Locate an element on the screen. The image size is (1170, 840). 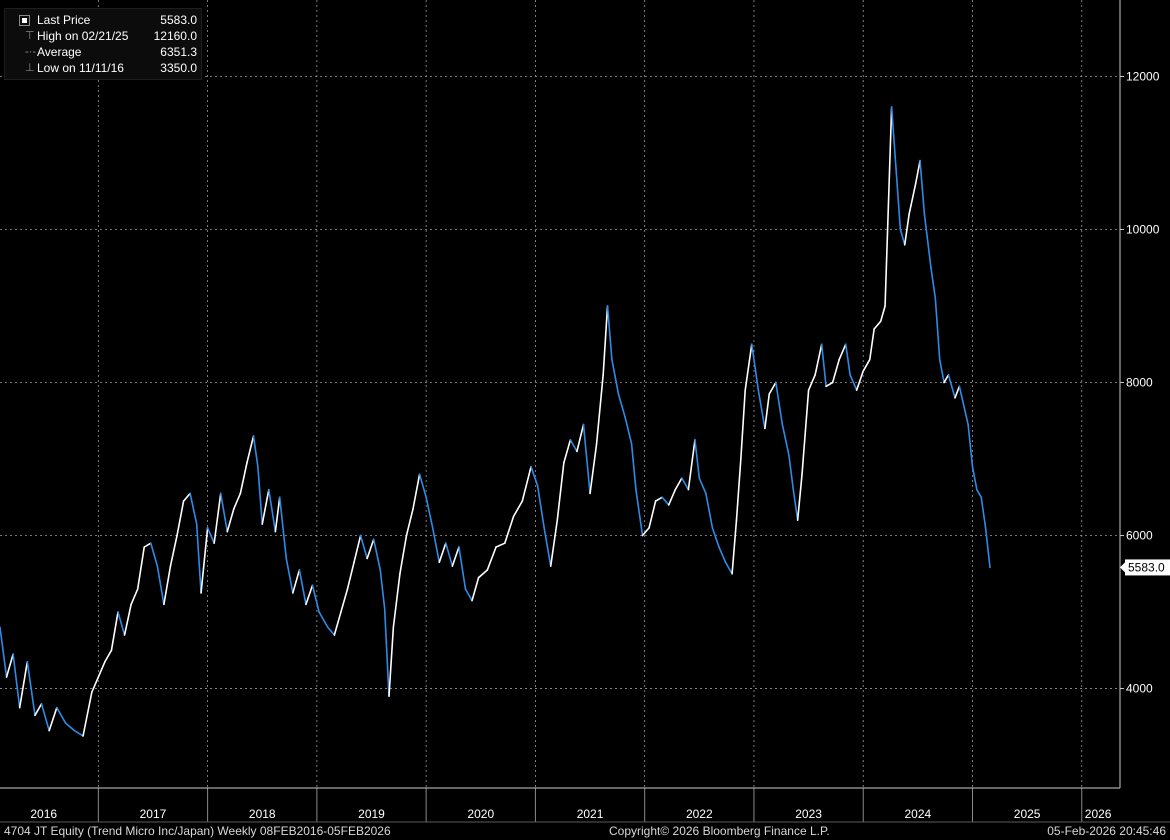
last-price-tag-pointer is located at coordinates (1123, 567).